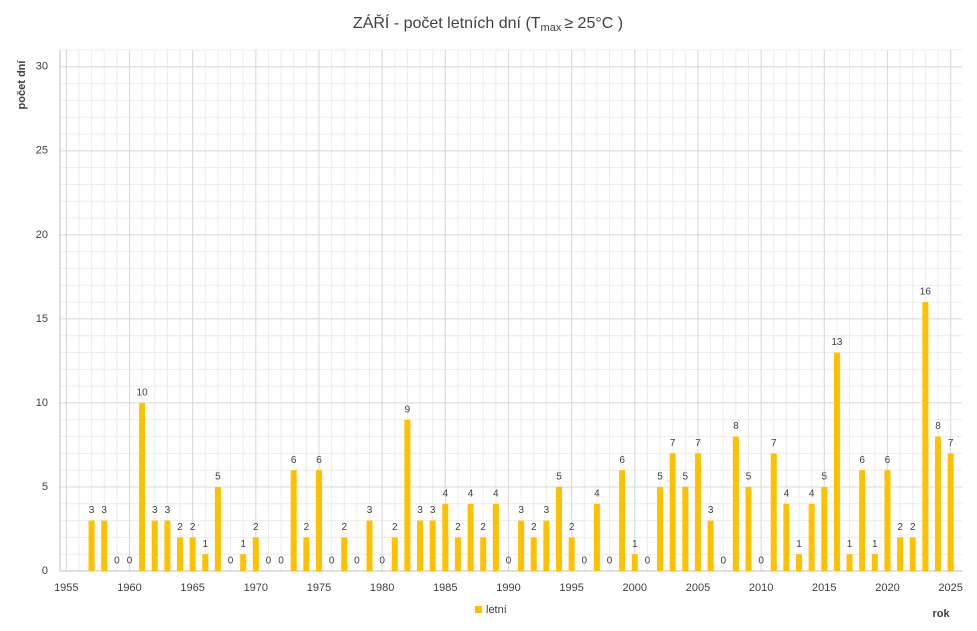  I want to click on y-tick-label: 30, so click(42, 67).